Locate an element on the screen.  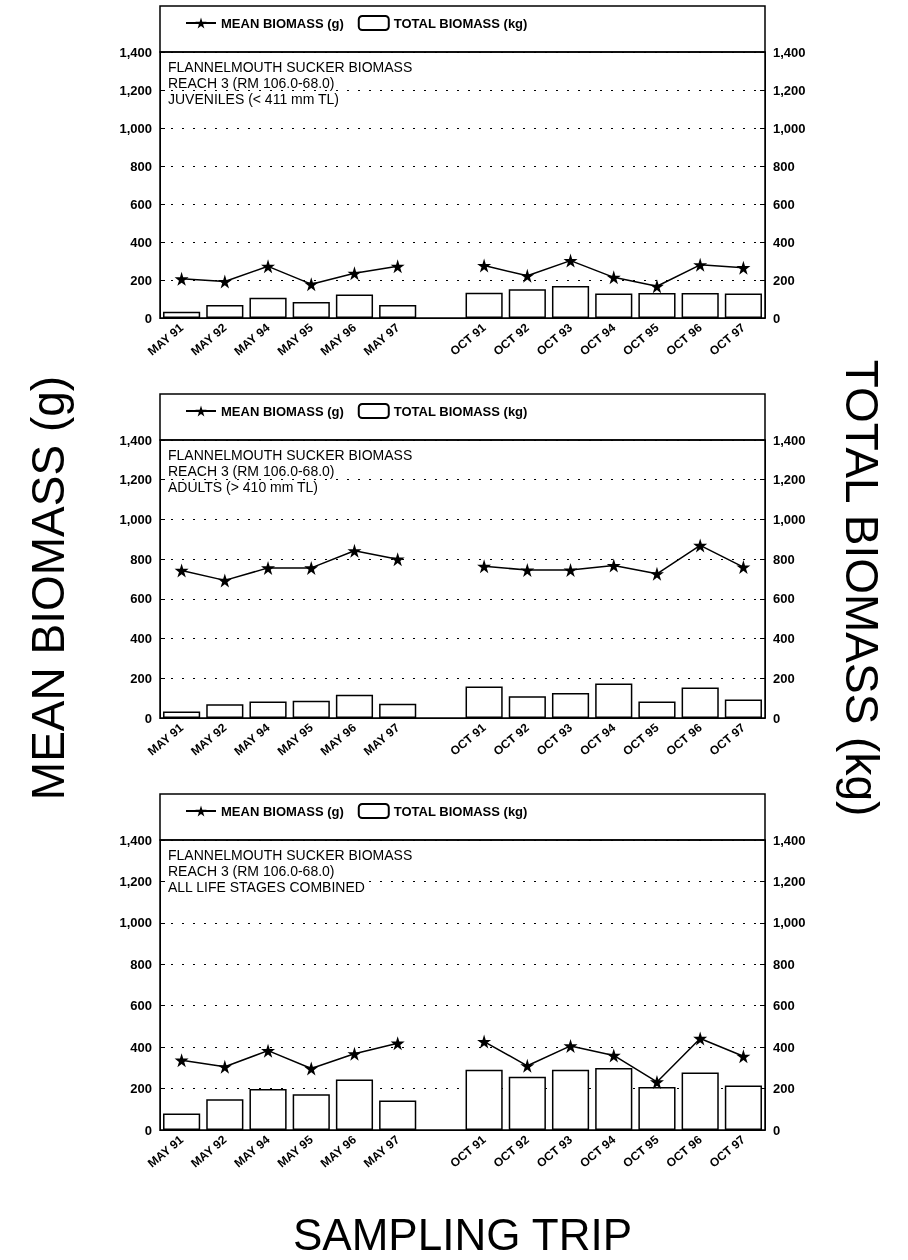
annotation: ALL LIFE STAGES COMBINED is located at coordinates (266, 887).